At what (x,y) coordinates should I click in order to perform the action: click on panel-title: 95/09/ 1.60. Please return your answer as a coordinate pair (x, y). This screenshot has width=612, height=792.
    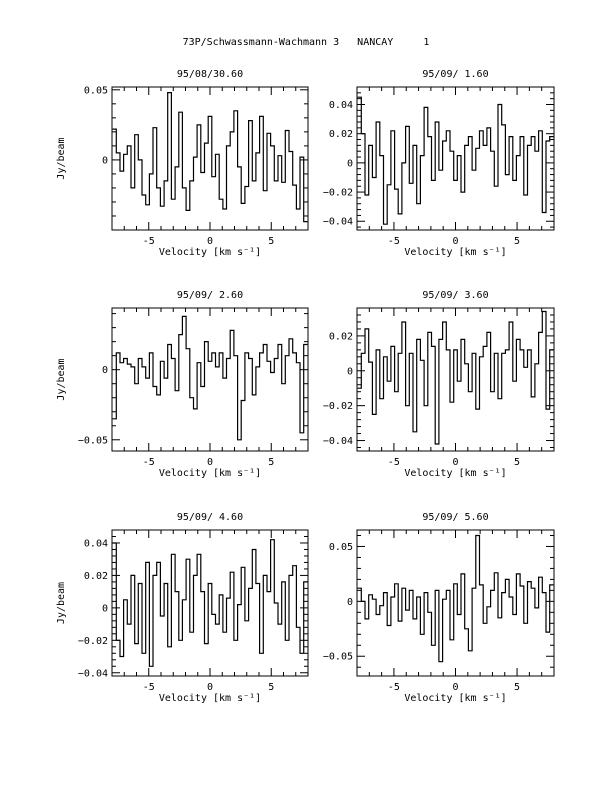
    Looking at the image, I should click on (455, 74).